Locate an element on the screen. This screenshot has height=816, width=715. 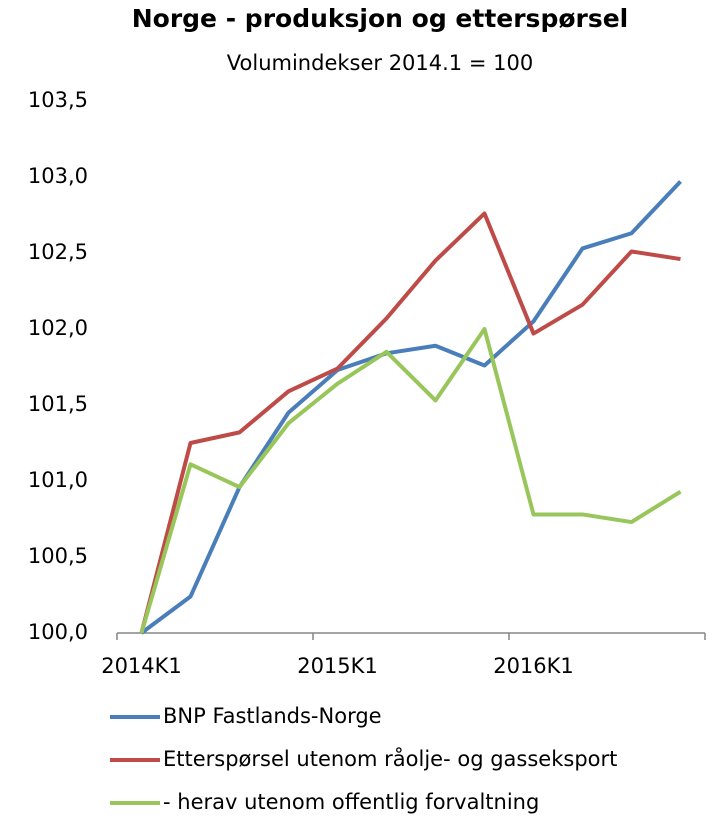
y-tick-label: 103,5 is located at coordinates (58, 100).